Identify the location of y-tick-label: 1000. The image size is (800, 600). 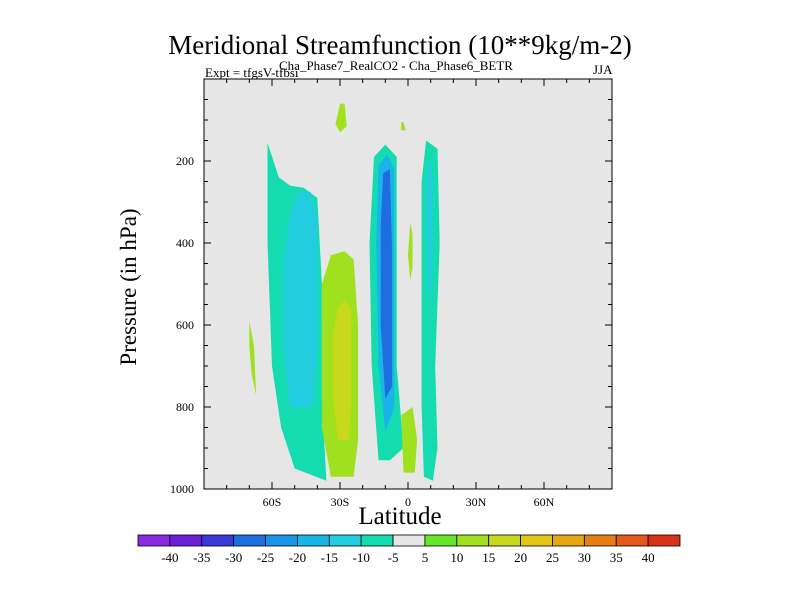
(182, 489).